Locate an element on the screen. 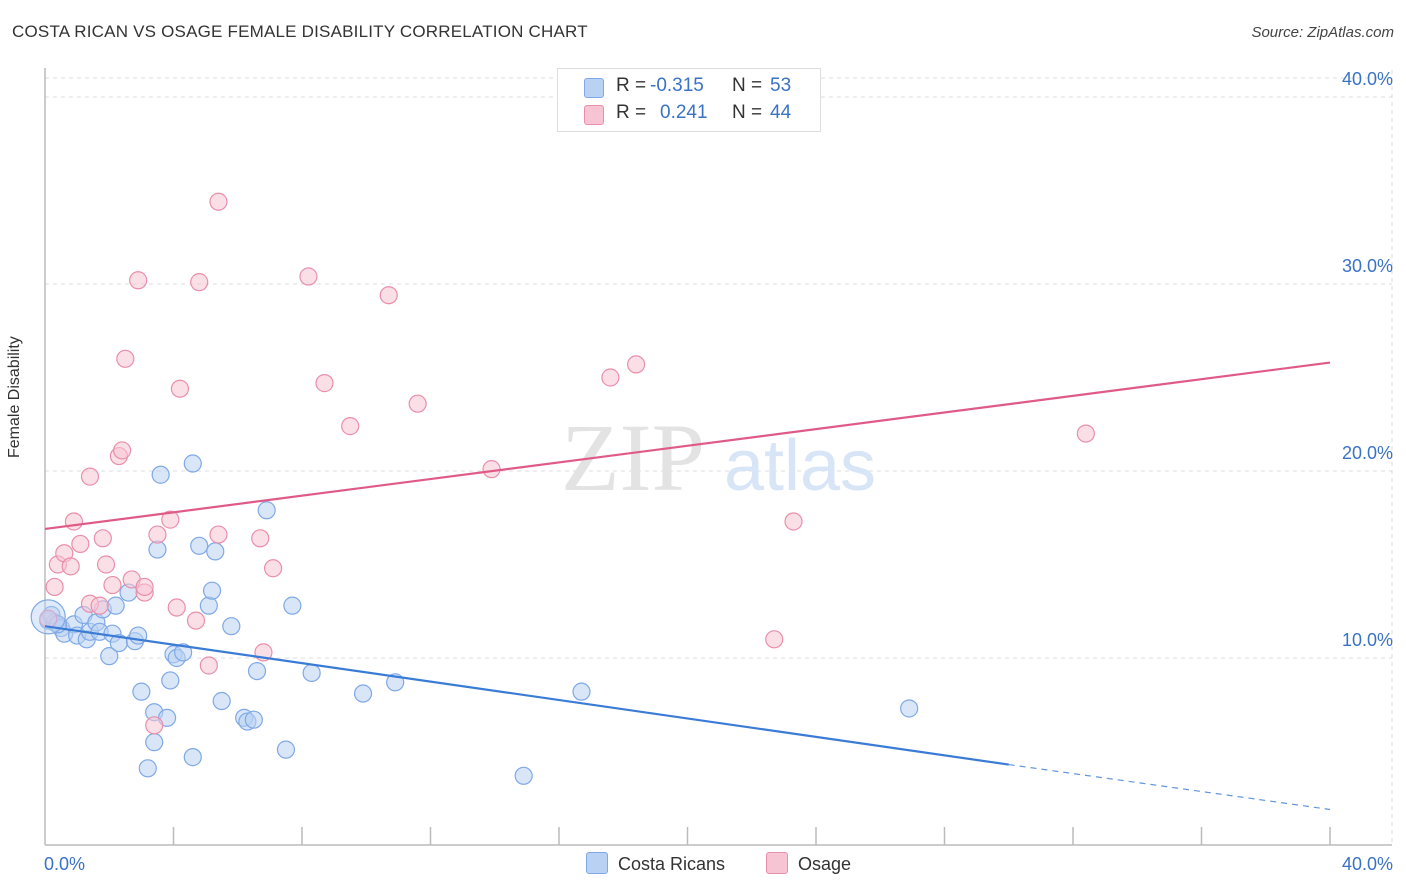 The height and width of the screenshot is (892, 1406). legend-n-value-costa-ricans: 53 is located at coordinates (781, 85).